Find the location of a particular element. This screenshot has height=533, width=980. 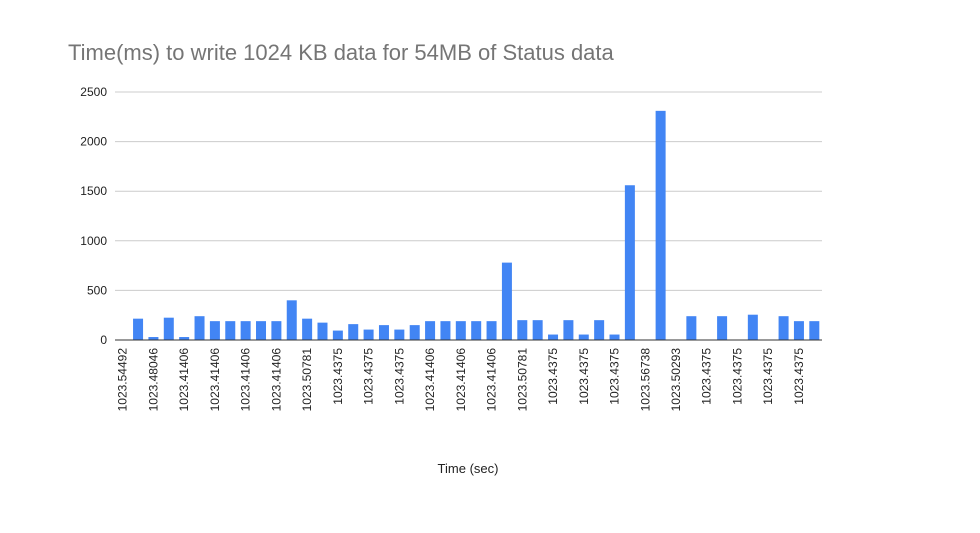

y-tick-label: 1500 is located at coordinates (93, 191).